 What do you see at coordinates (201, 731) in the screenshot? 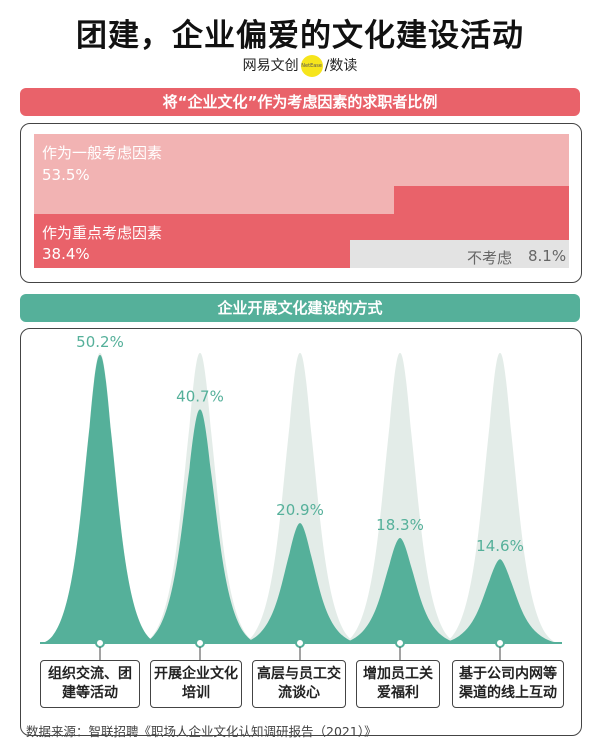
I see `data-source: 数据来源：智联招聘《职场人企业文化认知调研报告（2021）》` at bounding box center [201, 731].